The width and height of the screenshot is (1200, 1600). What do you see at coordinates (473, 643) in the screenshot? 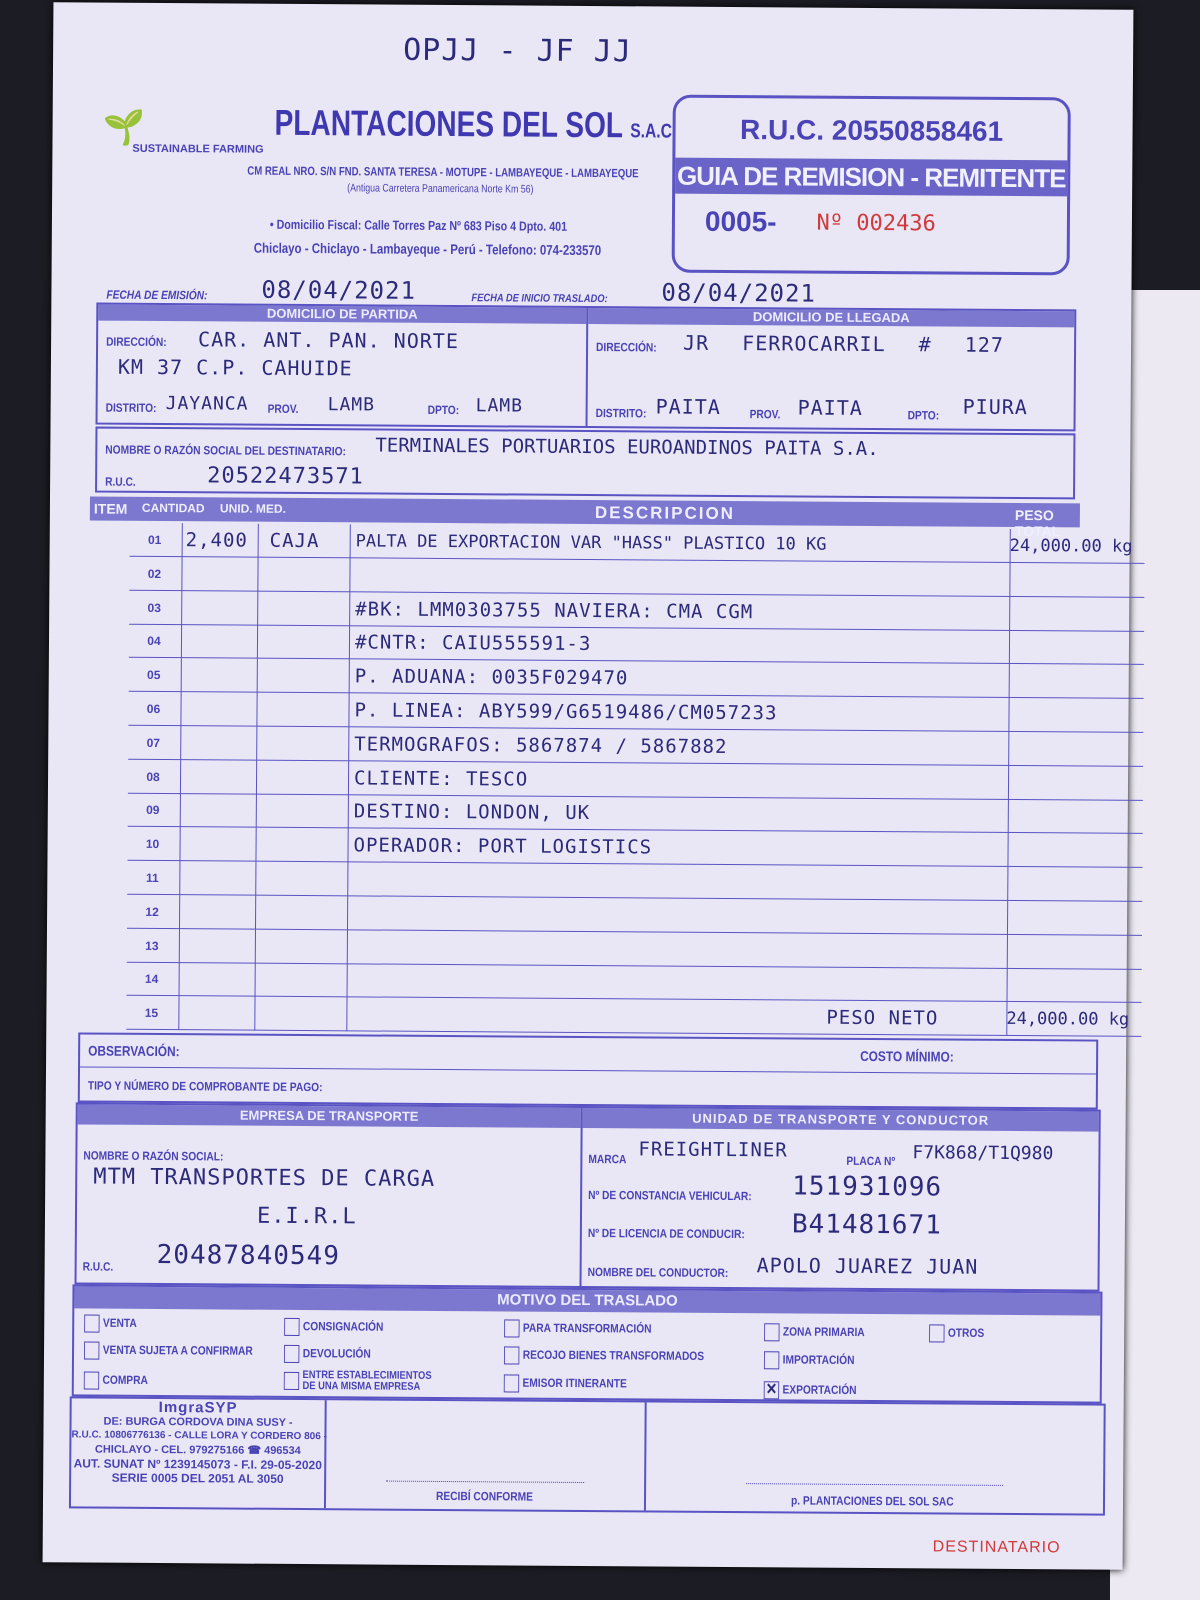
I see `descripcion: #CNTR: CAIU555591-3` at bounding box center [473, 643].